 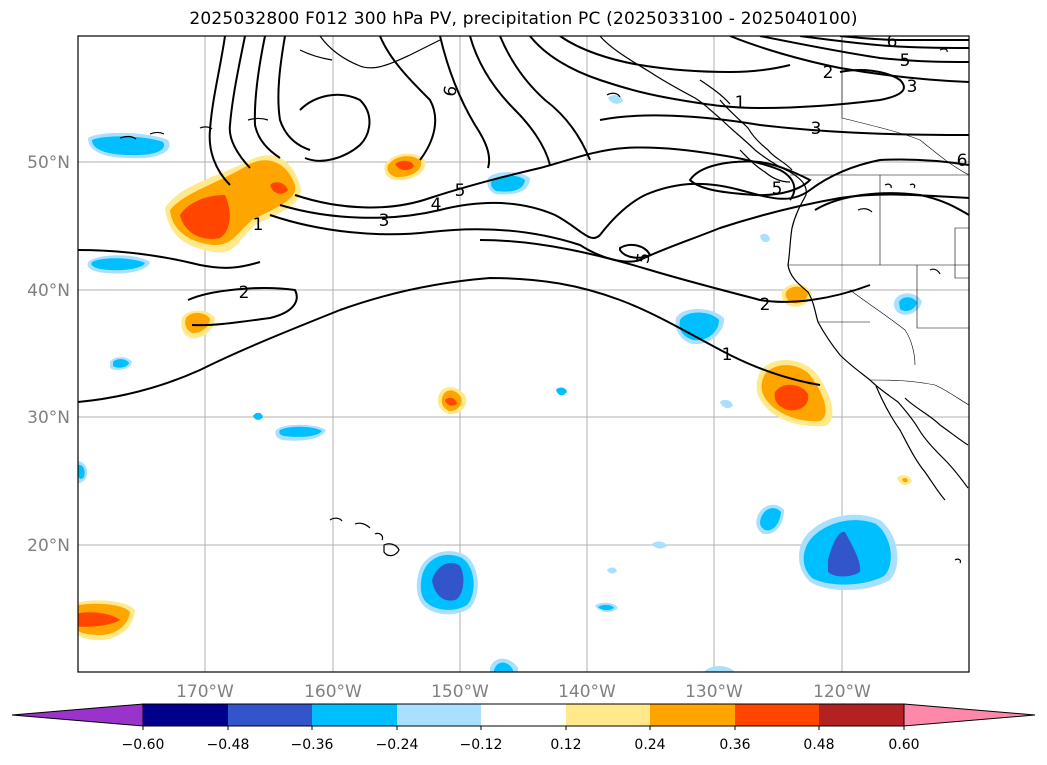 What do you see at coordinates (77, 715) in the screenshot?
I see `colorbar-extend-low` at bounding box center [77, 715].